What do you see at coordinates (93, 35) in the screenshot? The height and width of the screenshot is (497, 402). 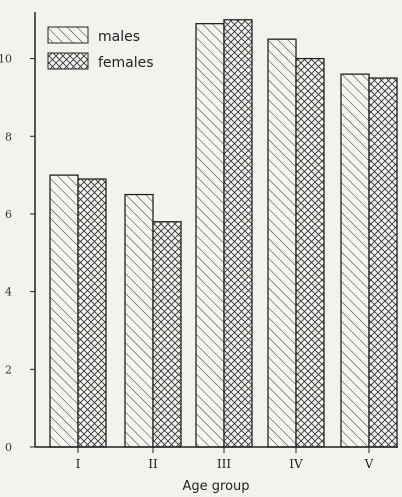 I see `legend-item-males: males` at bounding box center [93, 35].